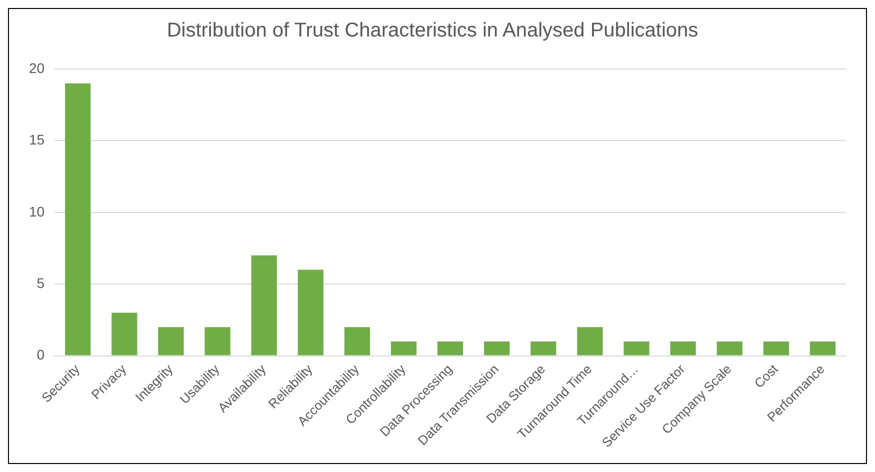  What do you see at coordinates (40, 282) in the screenshot?
I see `y-tick-label: 5` at bounding box center [40, 282].